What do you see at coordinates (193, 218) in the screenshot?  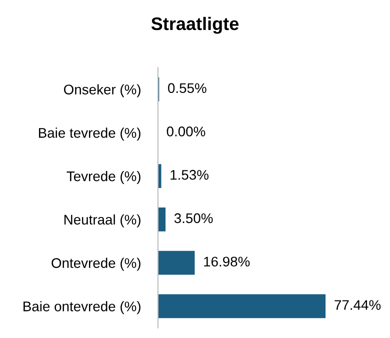 I see `data-label: 3.50%` at bounding box center [193, 218].